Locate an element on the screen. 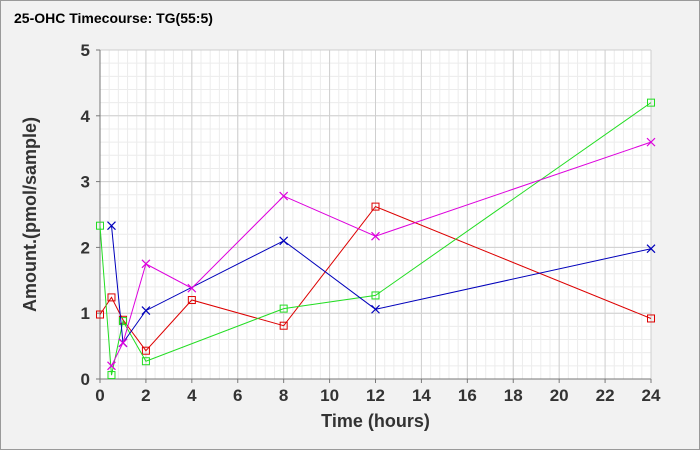 Image resolution: width=700 pixels, height=450 pixels. y-tick-label: 2 is located at coordinates (85, 247).